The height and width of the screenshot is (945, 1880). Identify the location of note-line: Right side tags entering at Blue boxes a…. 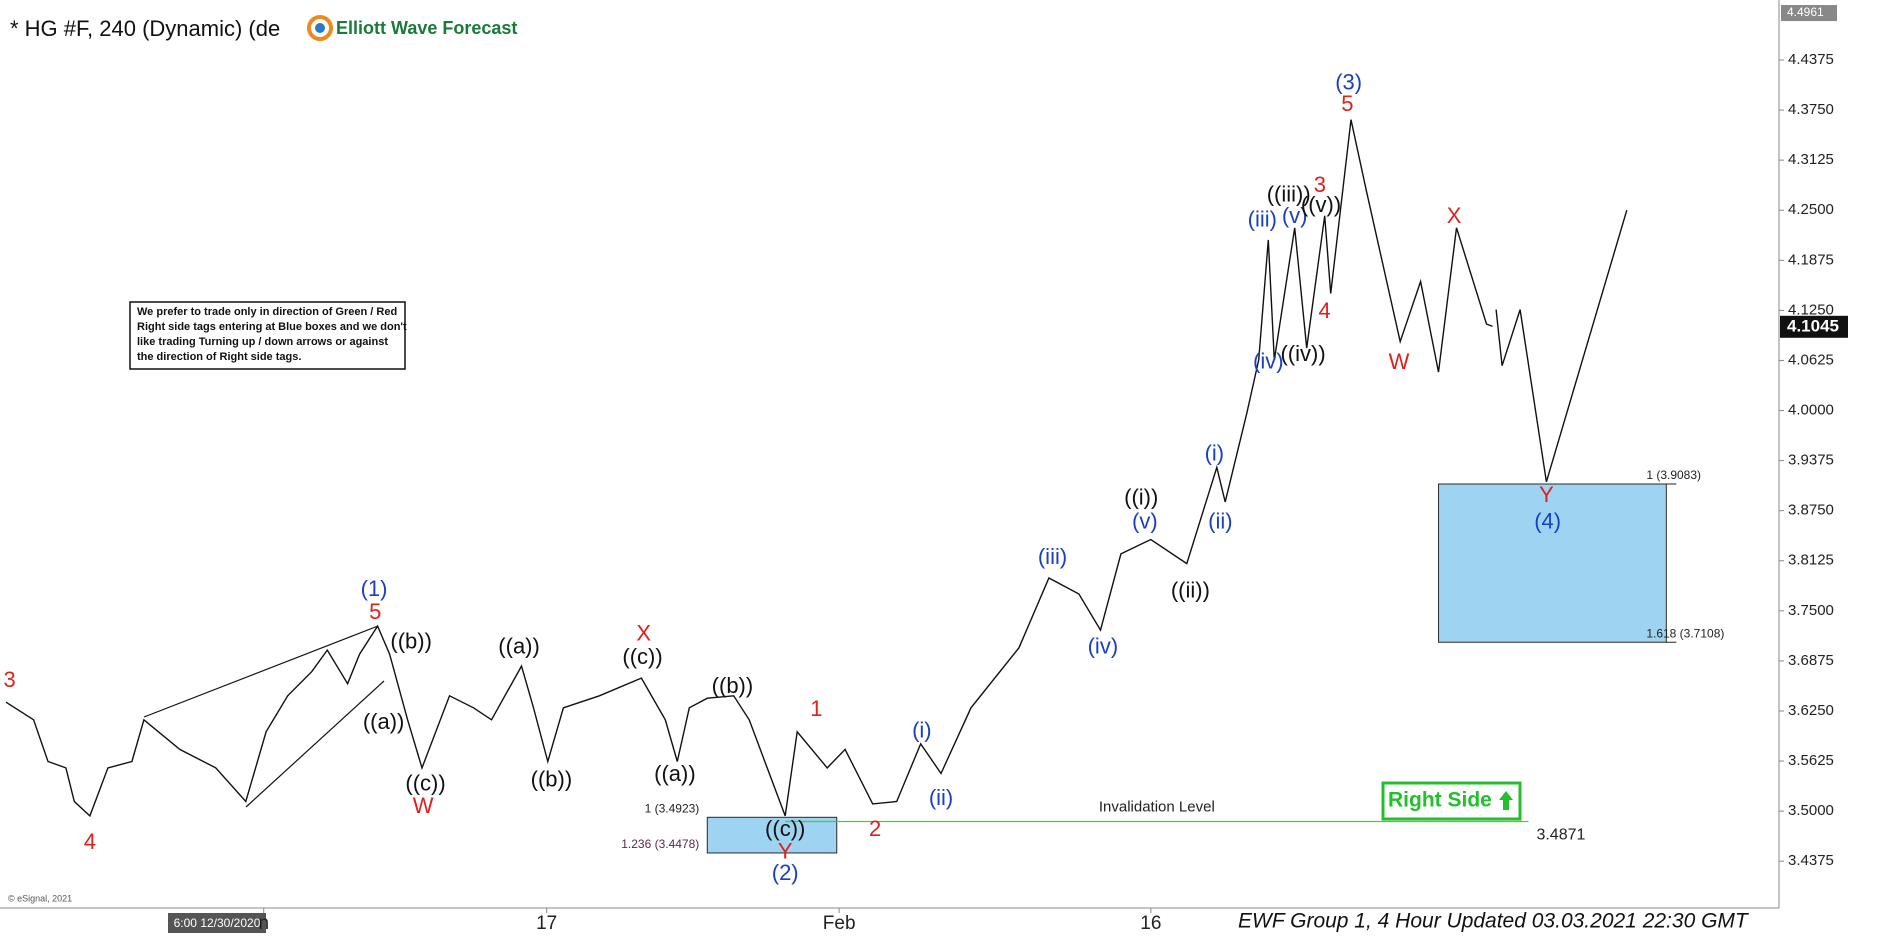
(272, 327).